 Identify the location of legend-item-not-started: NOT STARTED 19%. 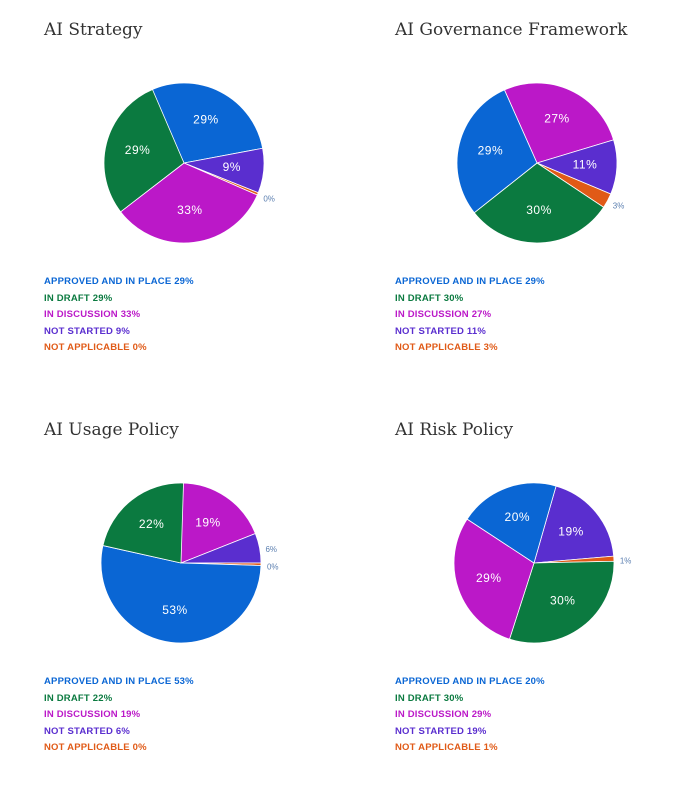
(441, 731).